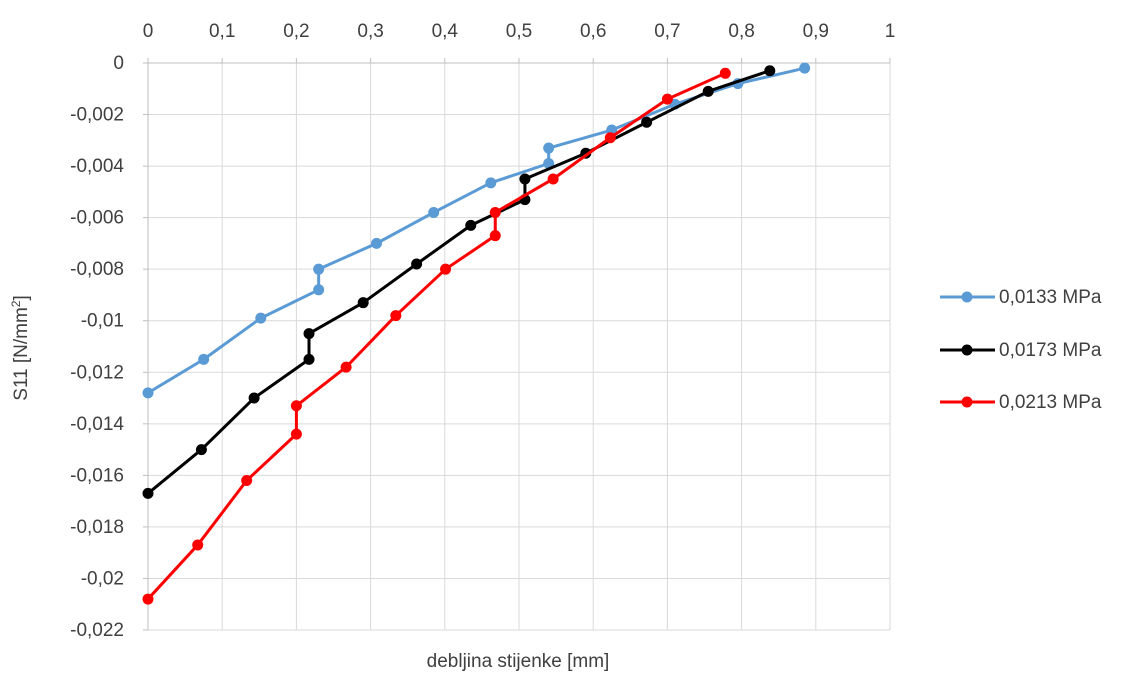  I want to click on legend-entry: 0,0213 MPa, so click(1021, 402).